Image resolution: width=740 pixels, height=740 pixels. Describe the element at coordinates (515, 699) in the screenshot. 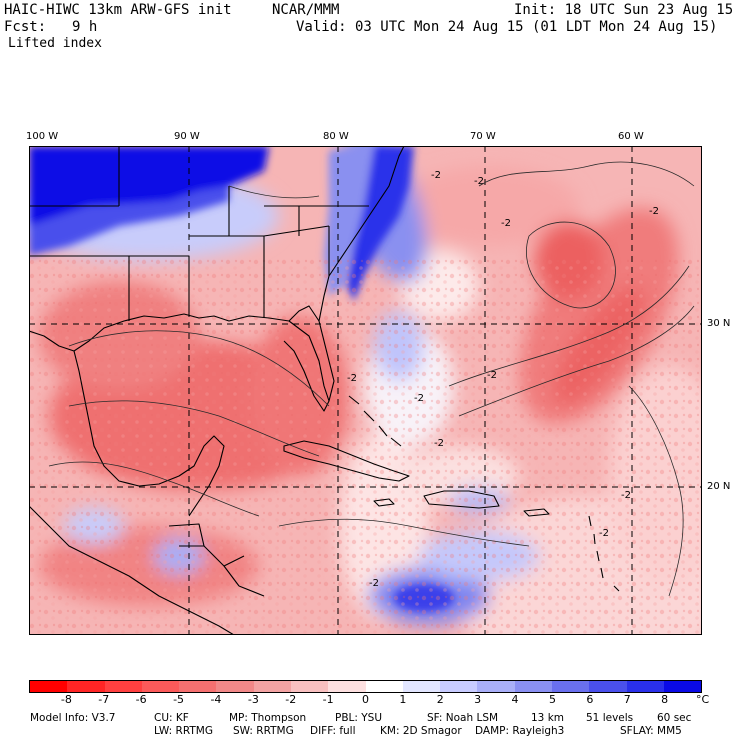

I see `colorbar-tick-label: 4` at that location.